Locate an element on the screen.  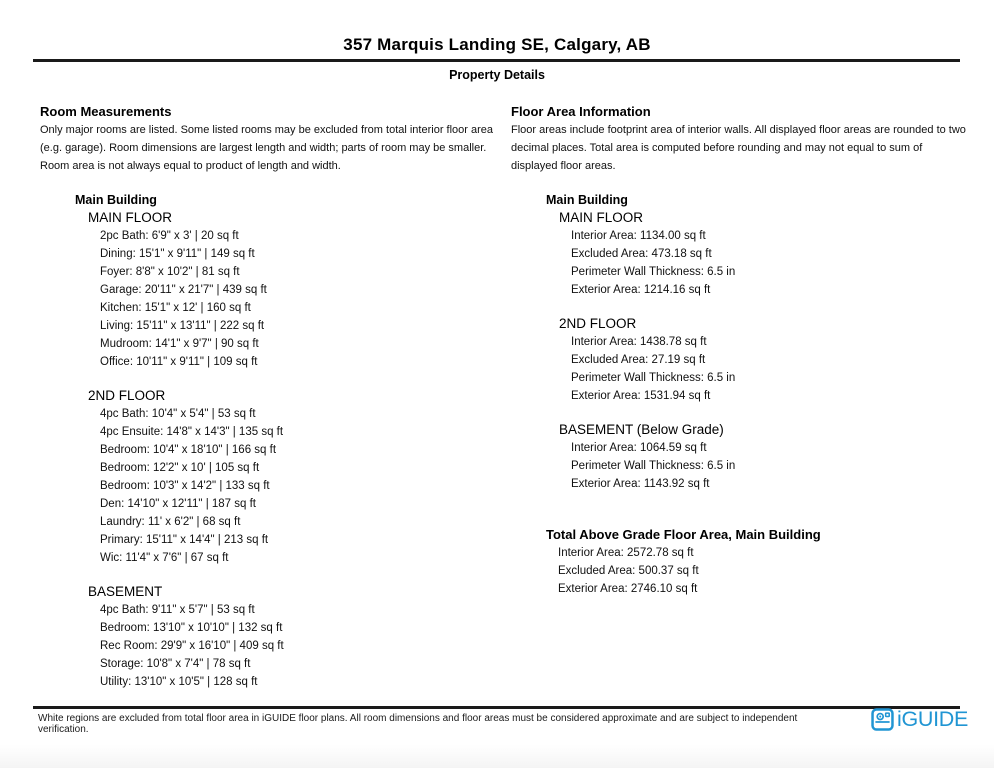
area-stat-line: Exterior Area: 1531.94 sq ft is located at coordinates (641, 396).